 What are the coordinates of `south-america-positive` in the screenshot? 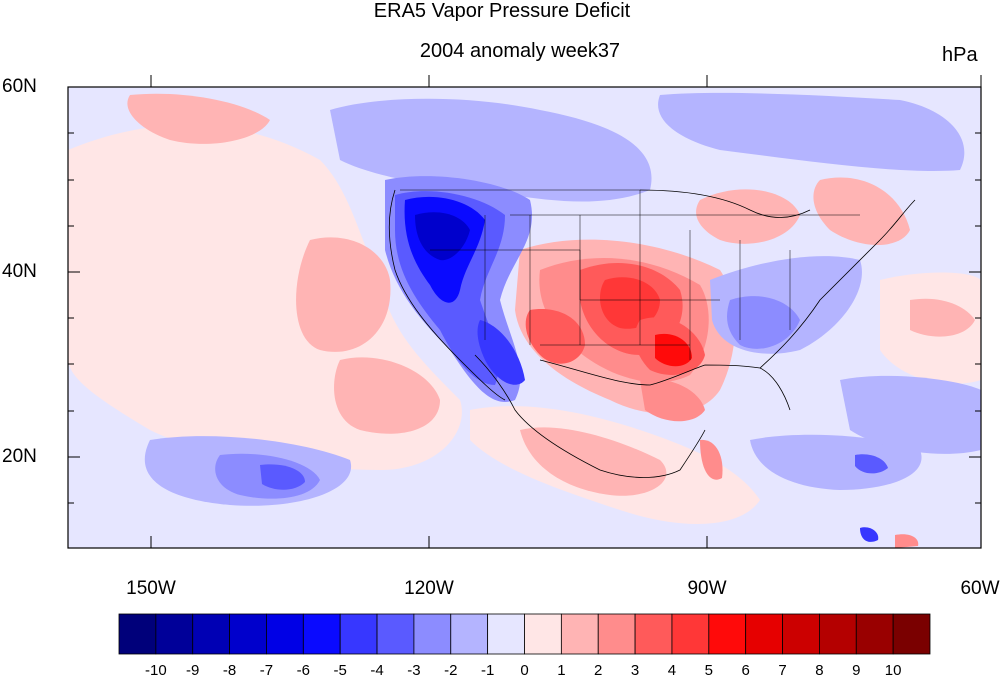 It's located at (907, 541).